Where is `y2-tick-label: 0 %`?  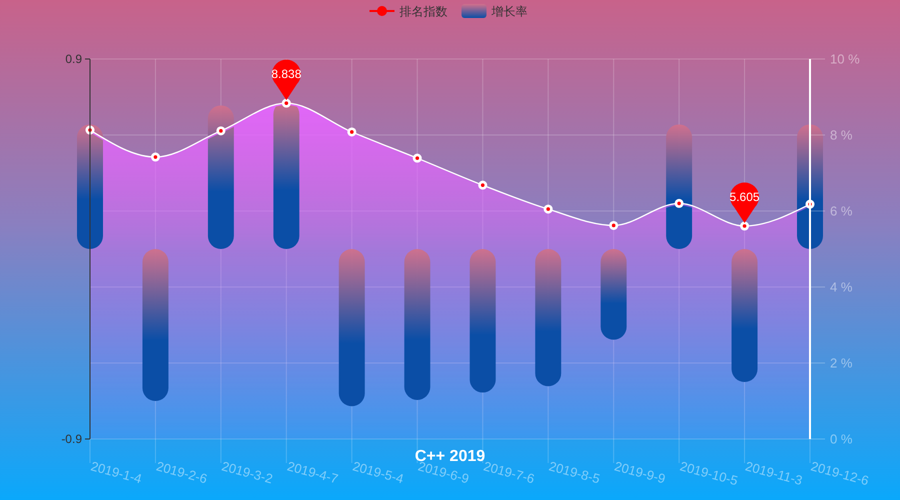 y2-tick-label: 0 % is located at coordinates (841, 439).